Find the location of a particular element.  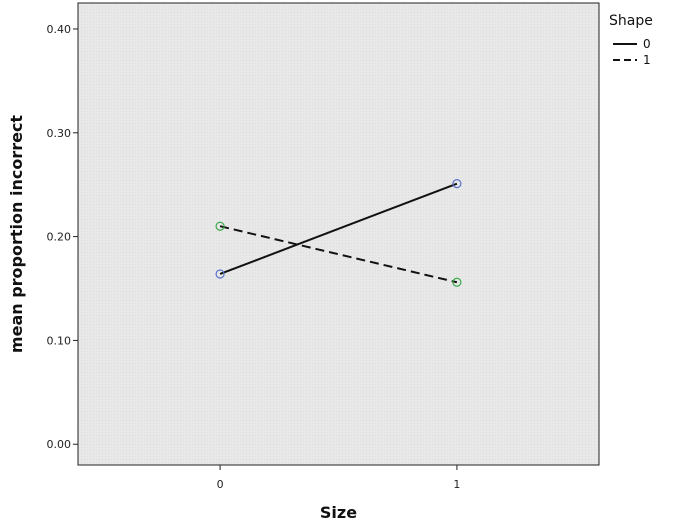

x-axis-title: Size is located at coordinates (338, 512).